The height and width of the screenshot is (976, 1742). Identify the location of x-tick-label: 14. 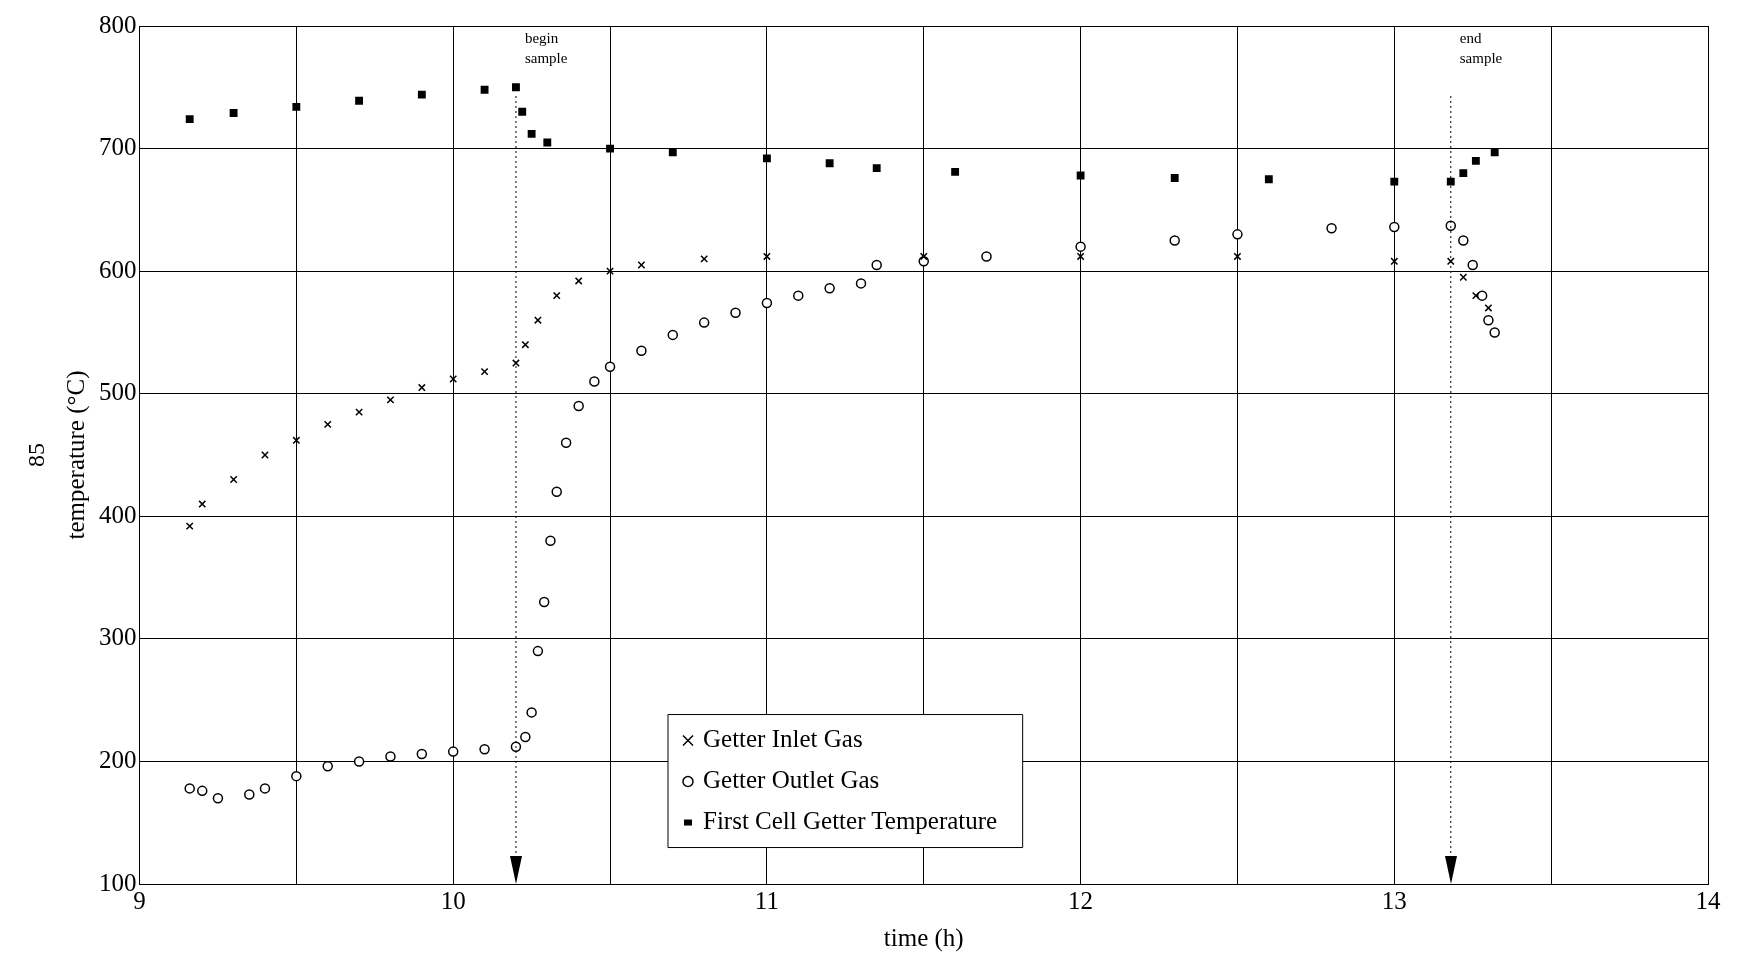
(1708, 900).